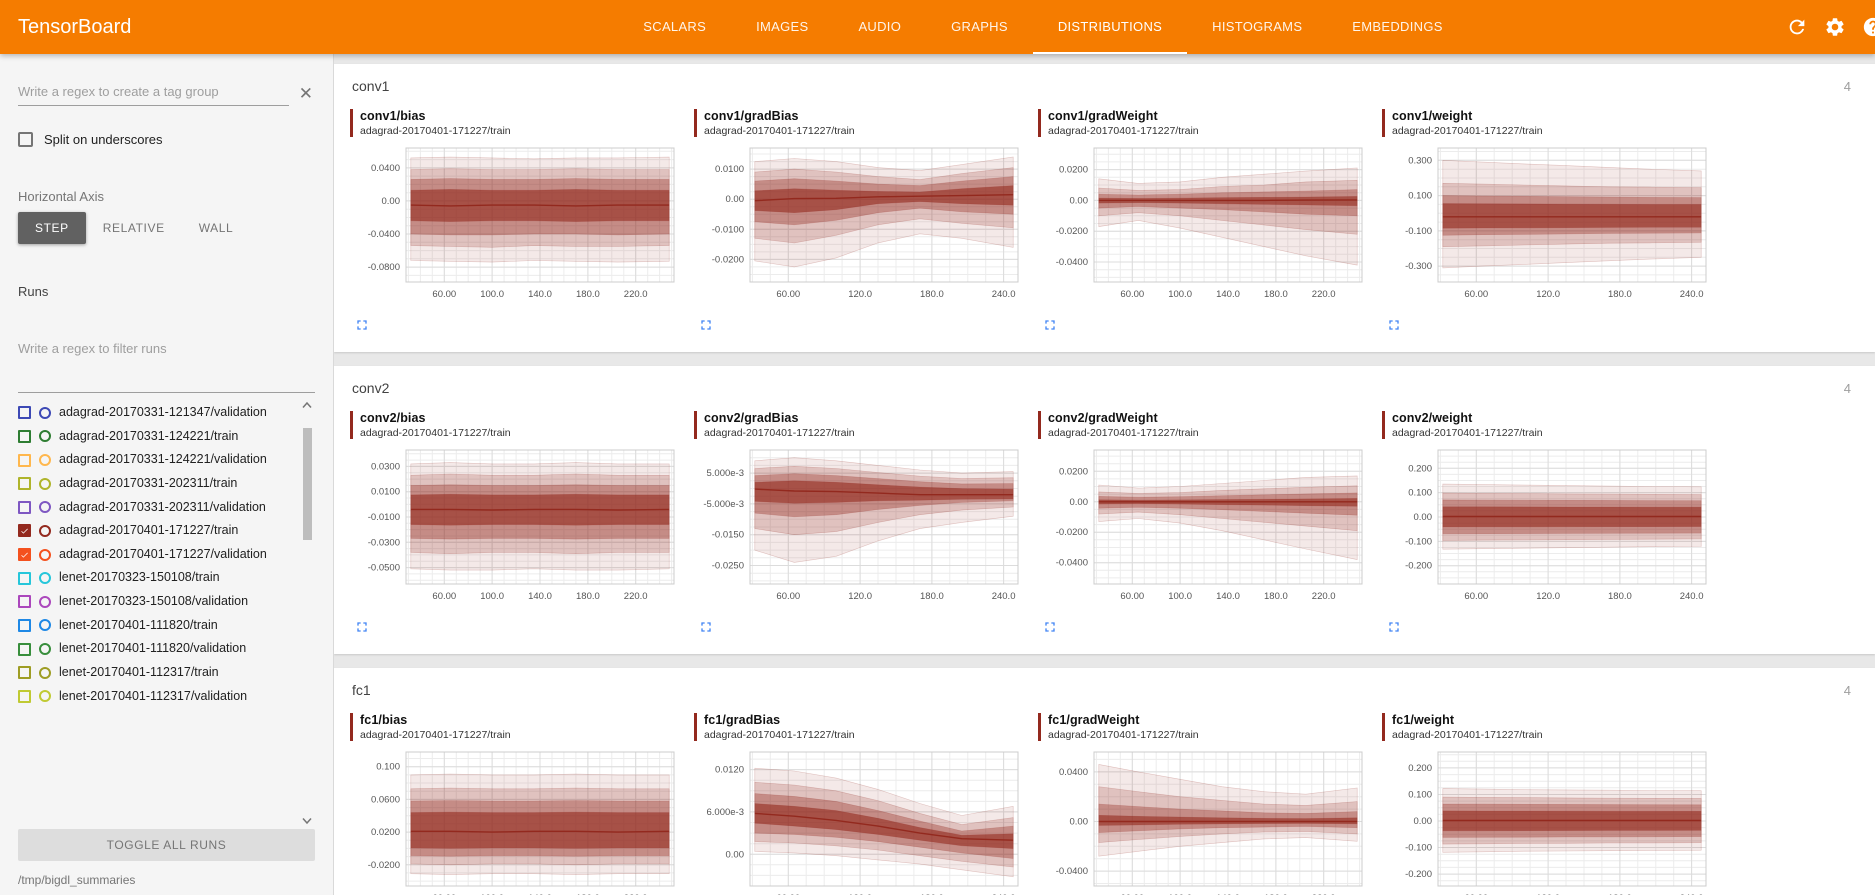 The width and height of the screenshot is (1875, 895). Describe the element at coordinates (1835, 27) in the screenshot. I see `settings-icon` at that location.